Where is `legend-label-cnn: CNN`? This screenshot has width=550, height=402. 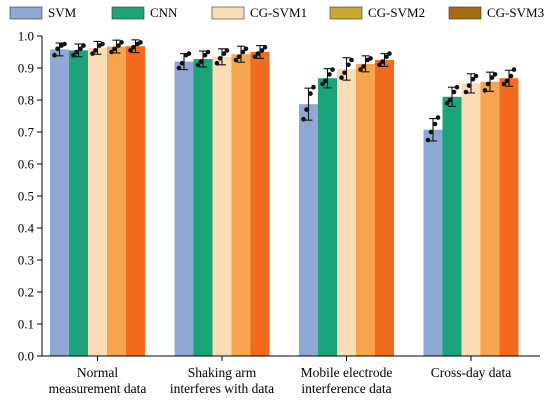 legend-label-cnn: CNN is located at coordinates (164, 12).